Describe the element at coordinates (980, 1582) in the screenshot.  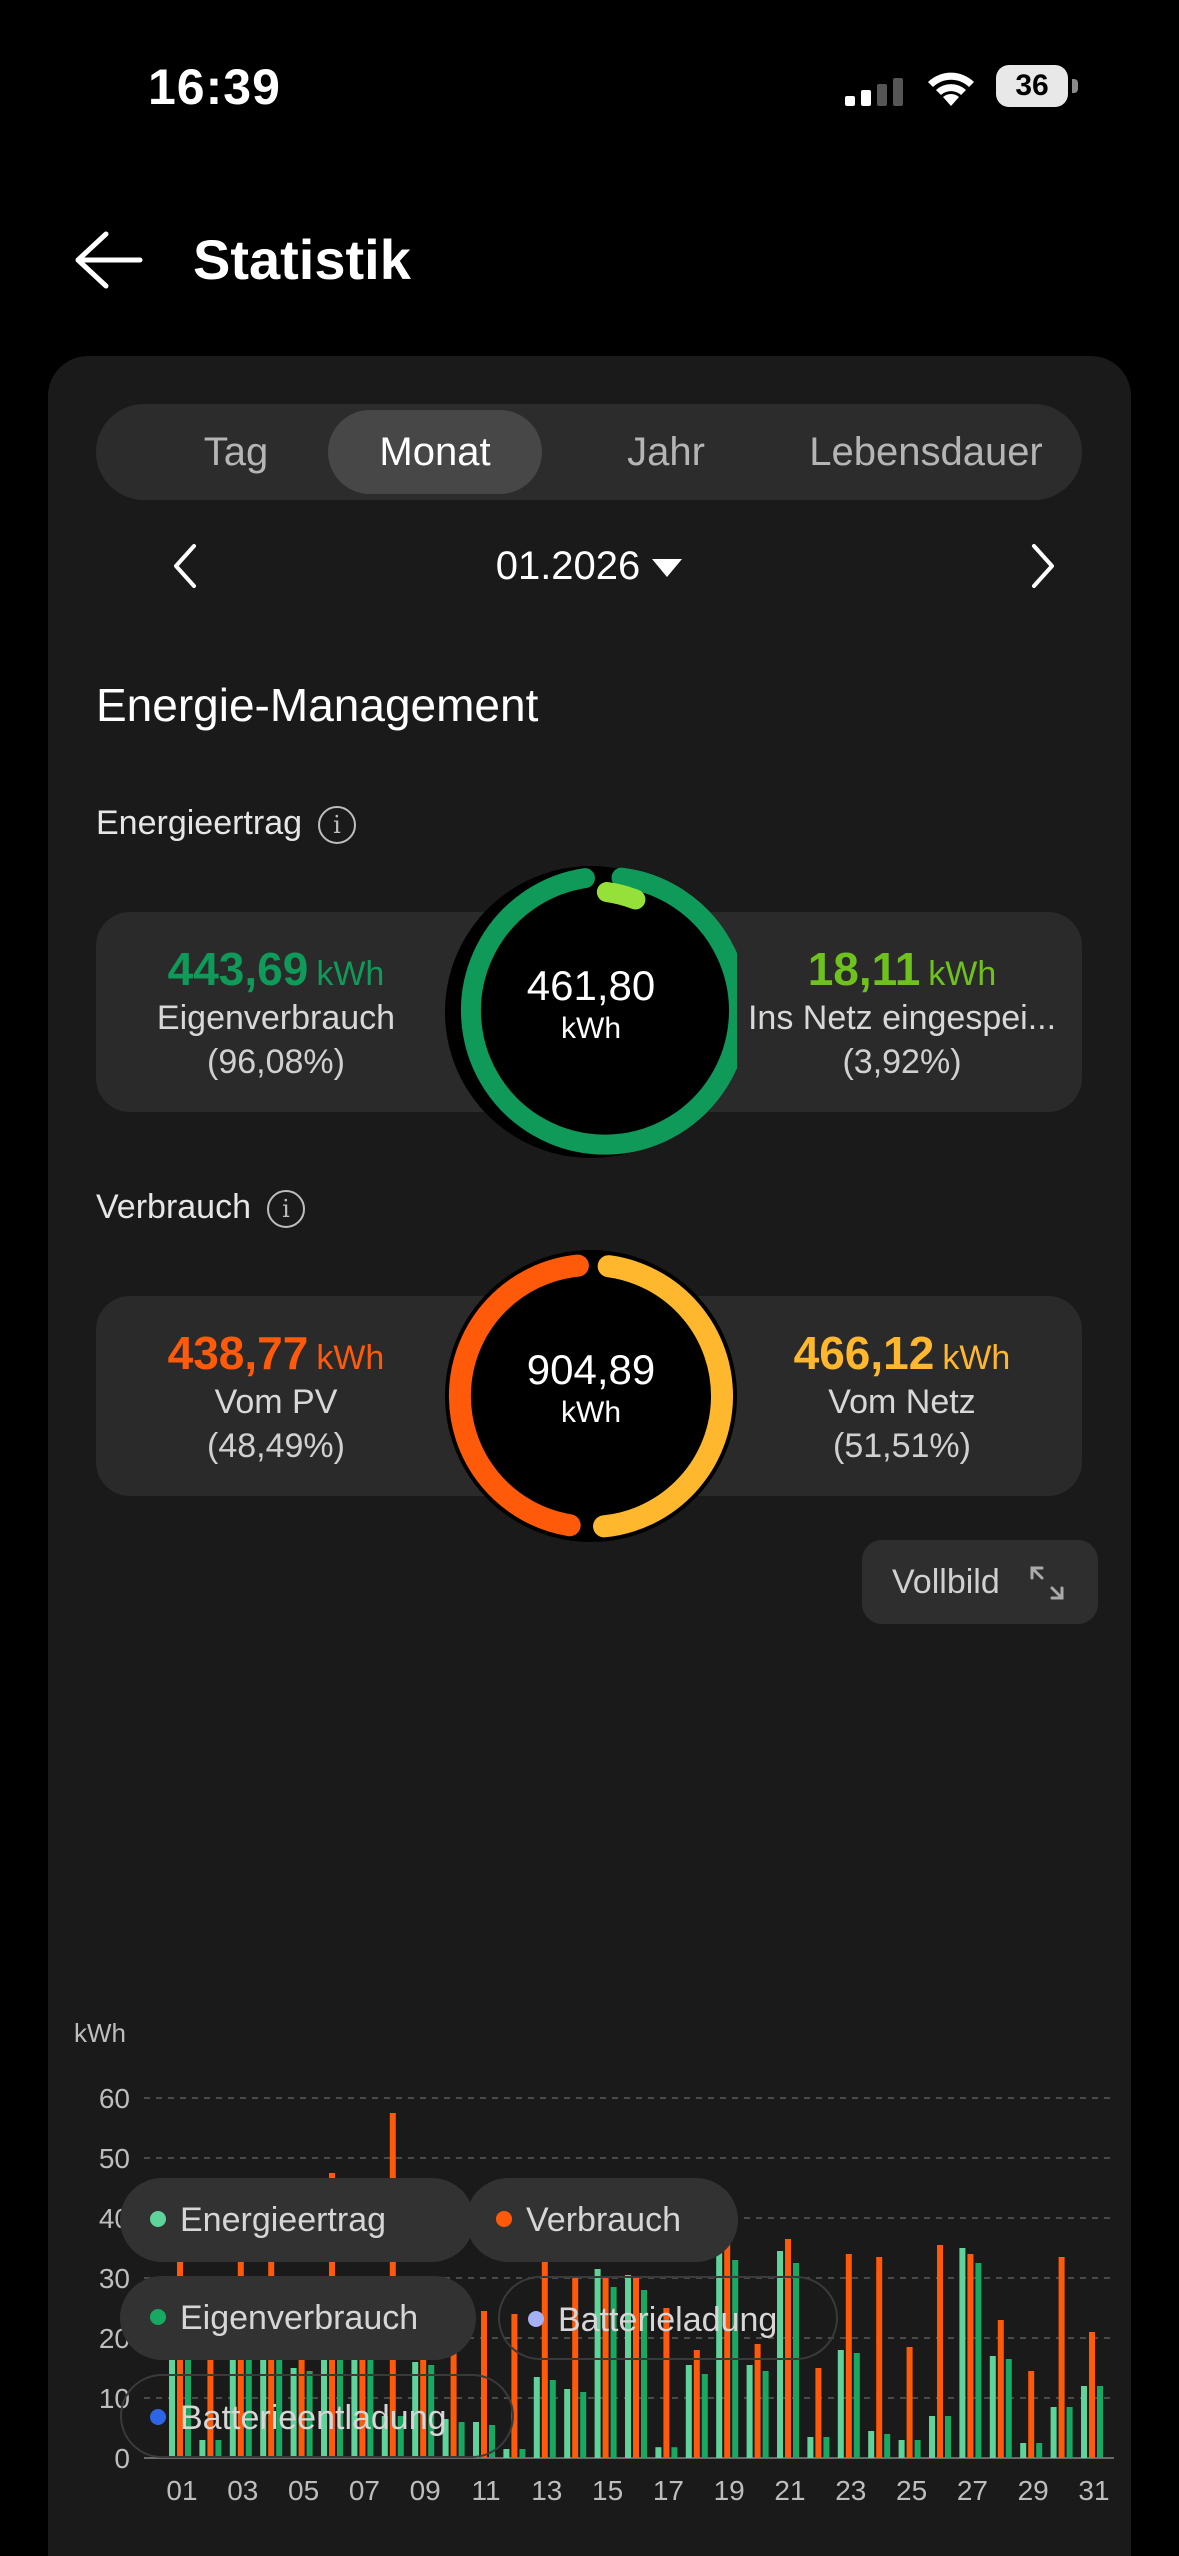
I see `fullscreen-button: Vollbild` at that location.